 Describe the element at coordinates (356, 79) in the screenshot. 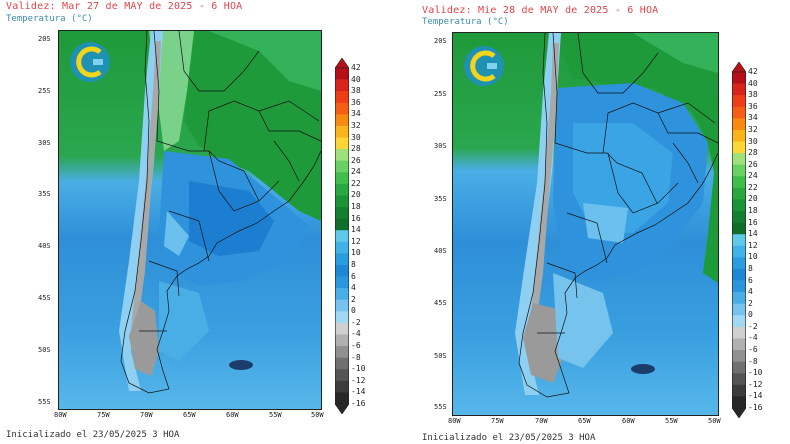

I see `colorbar-tick-label: 40` at that location.